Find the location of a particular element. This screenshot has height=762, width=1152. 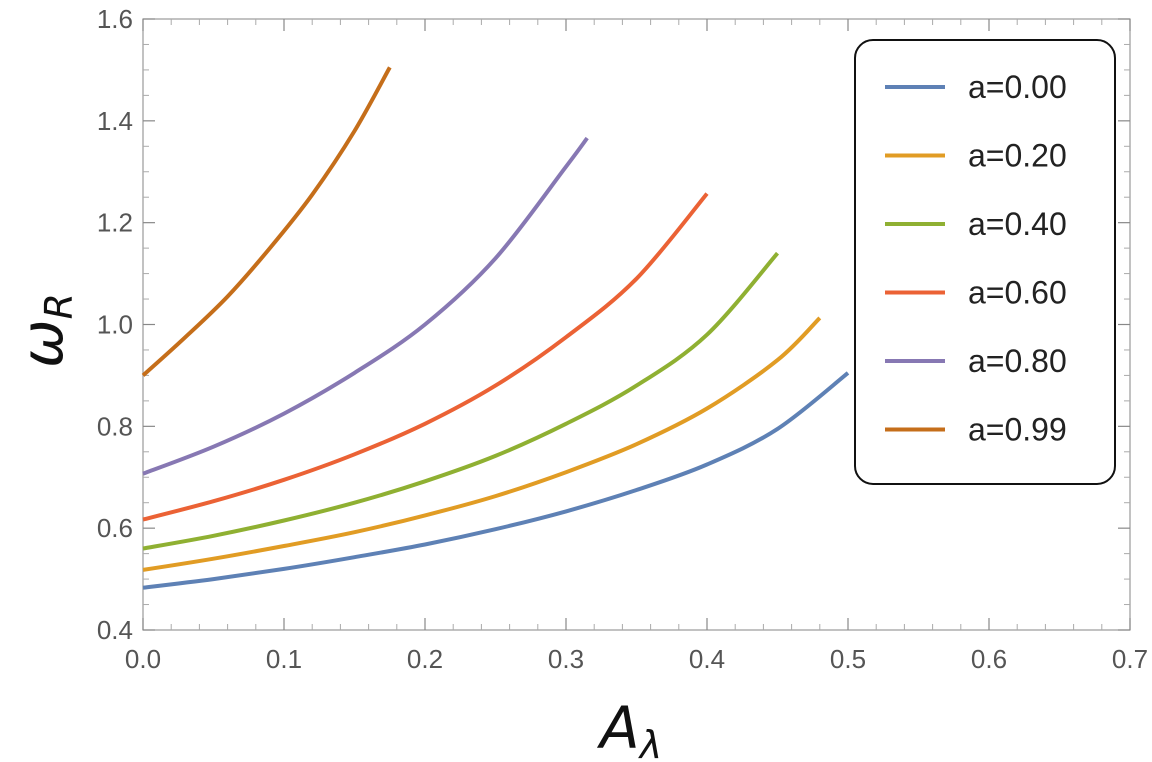

y-tick-label: 1.4 is located at coordinates (115, 121).